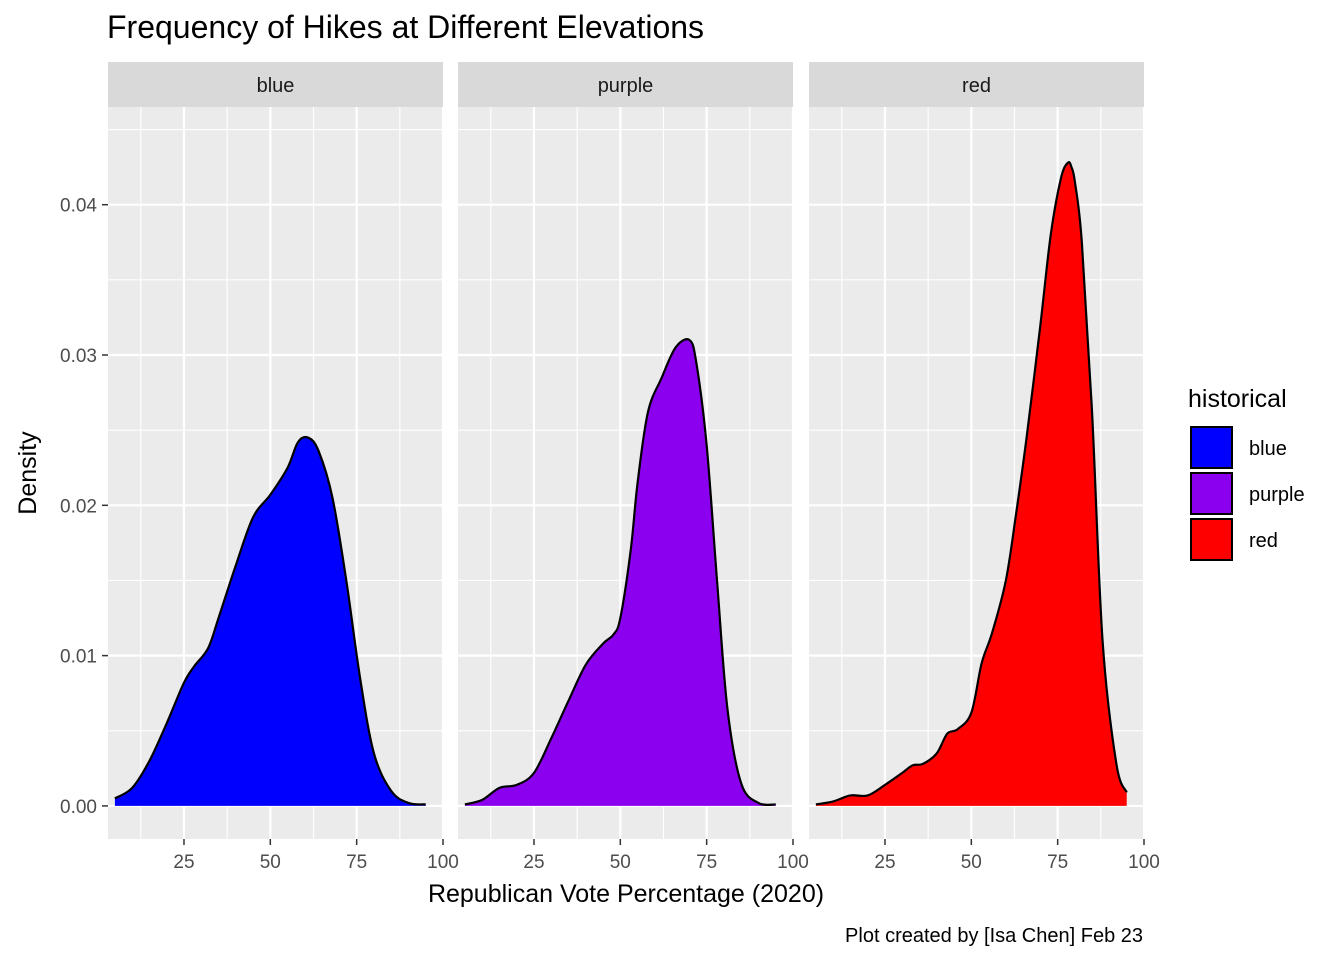  I want to click on y-axis: 0.00 0.01 0.02 0.03 0.04, so click(84, 507).